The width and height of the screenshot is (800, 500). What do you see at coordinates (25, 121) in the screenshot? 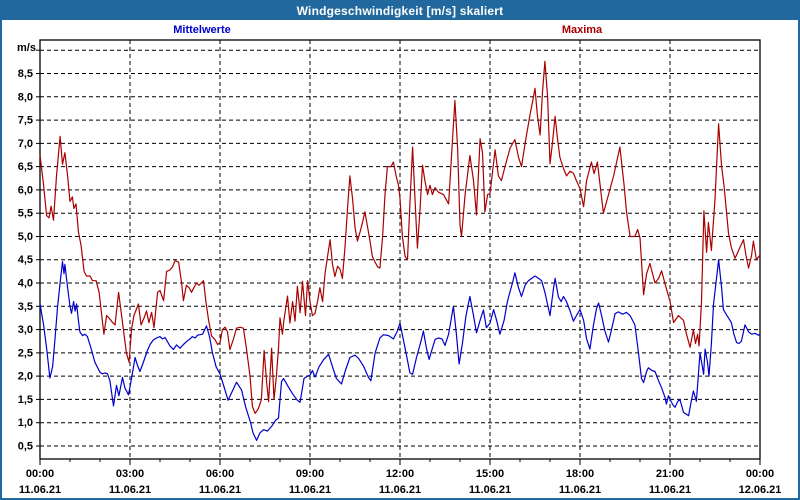
I see `svg-text: 7,5` at bounding box center [25, 121].